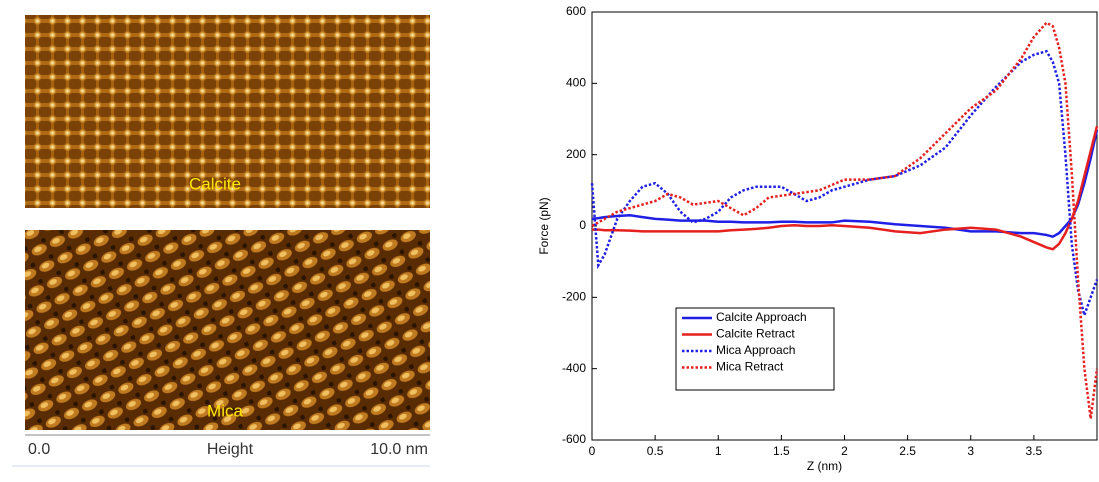  I want to click on scale-title: Height, so click(230, 449).